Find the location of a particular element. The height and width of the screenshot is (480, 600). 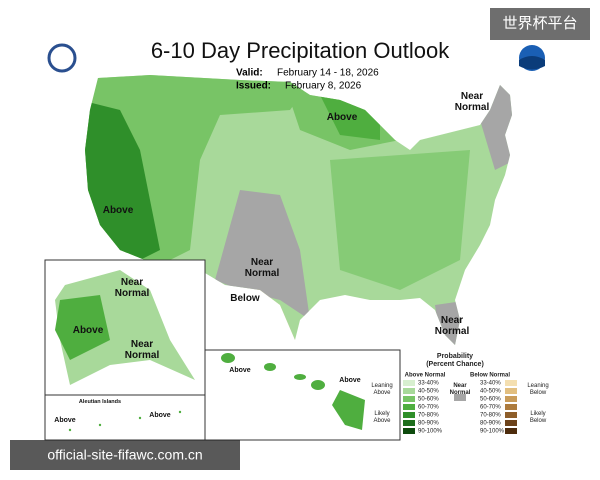

alaska-inset is located at coordinates (125, 327).